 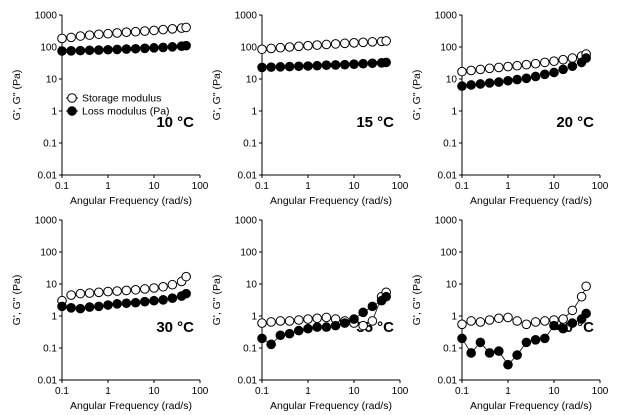 What do you see at coordinates (454, 317) in the screenshot?
I see `y-tick-label: 1` at bounding box center [454, 317].